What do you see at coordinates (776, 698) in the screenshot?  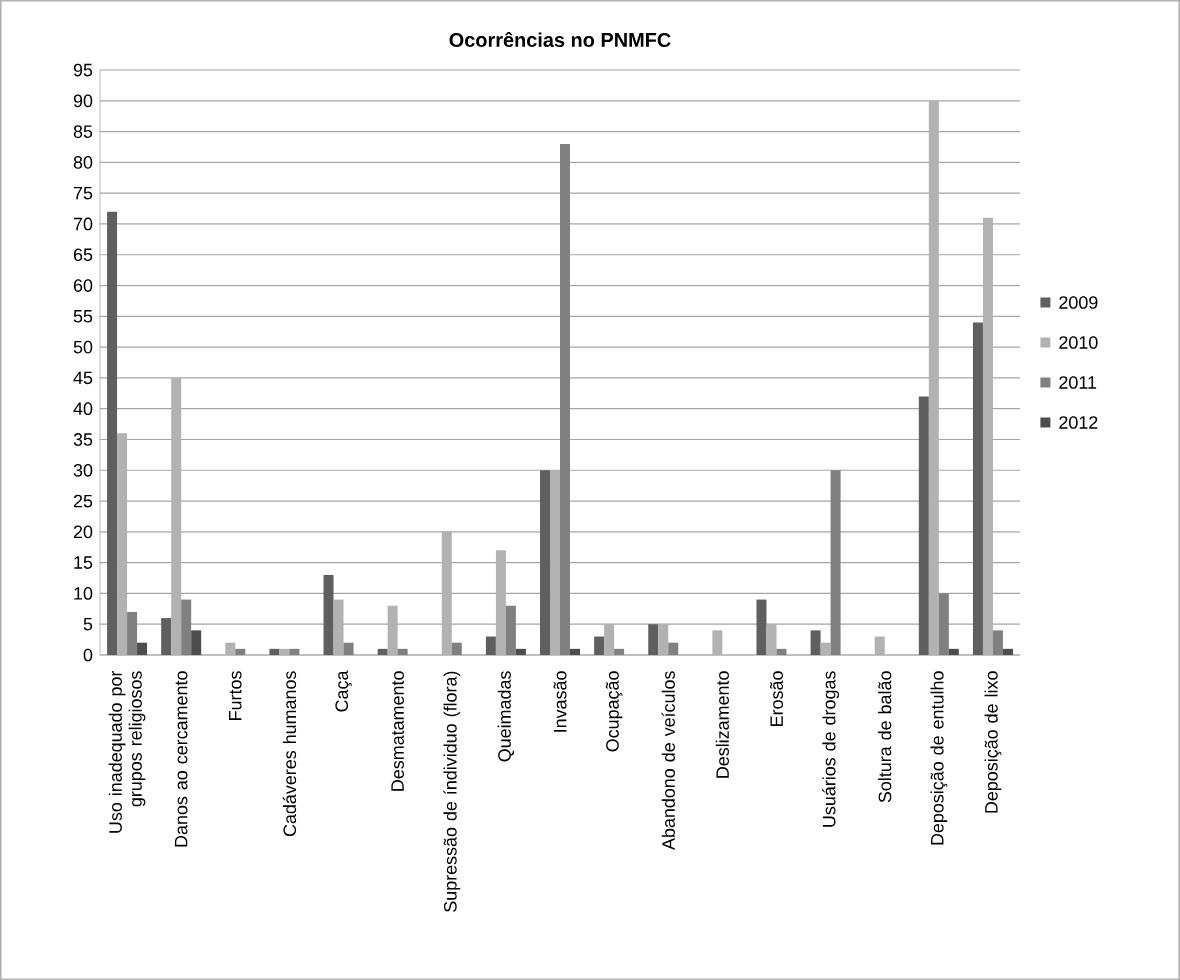 I see `x-tick-label: Erosão` at bounding box center [776, 698].